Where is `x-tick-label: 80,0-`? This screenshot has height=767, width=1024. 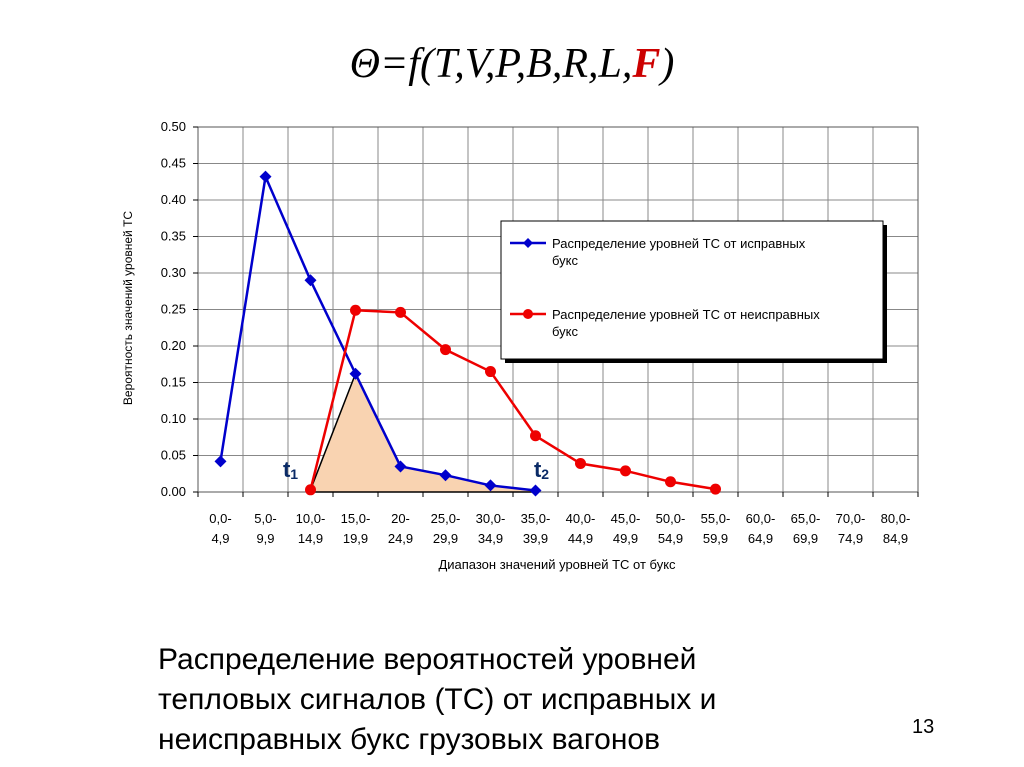 x-tick-label: 80,0- is located at coordinates (896, 518).